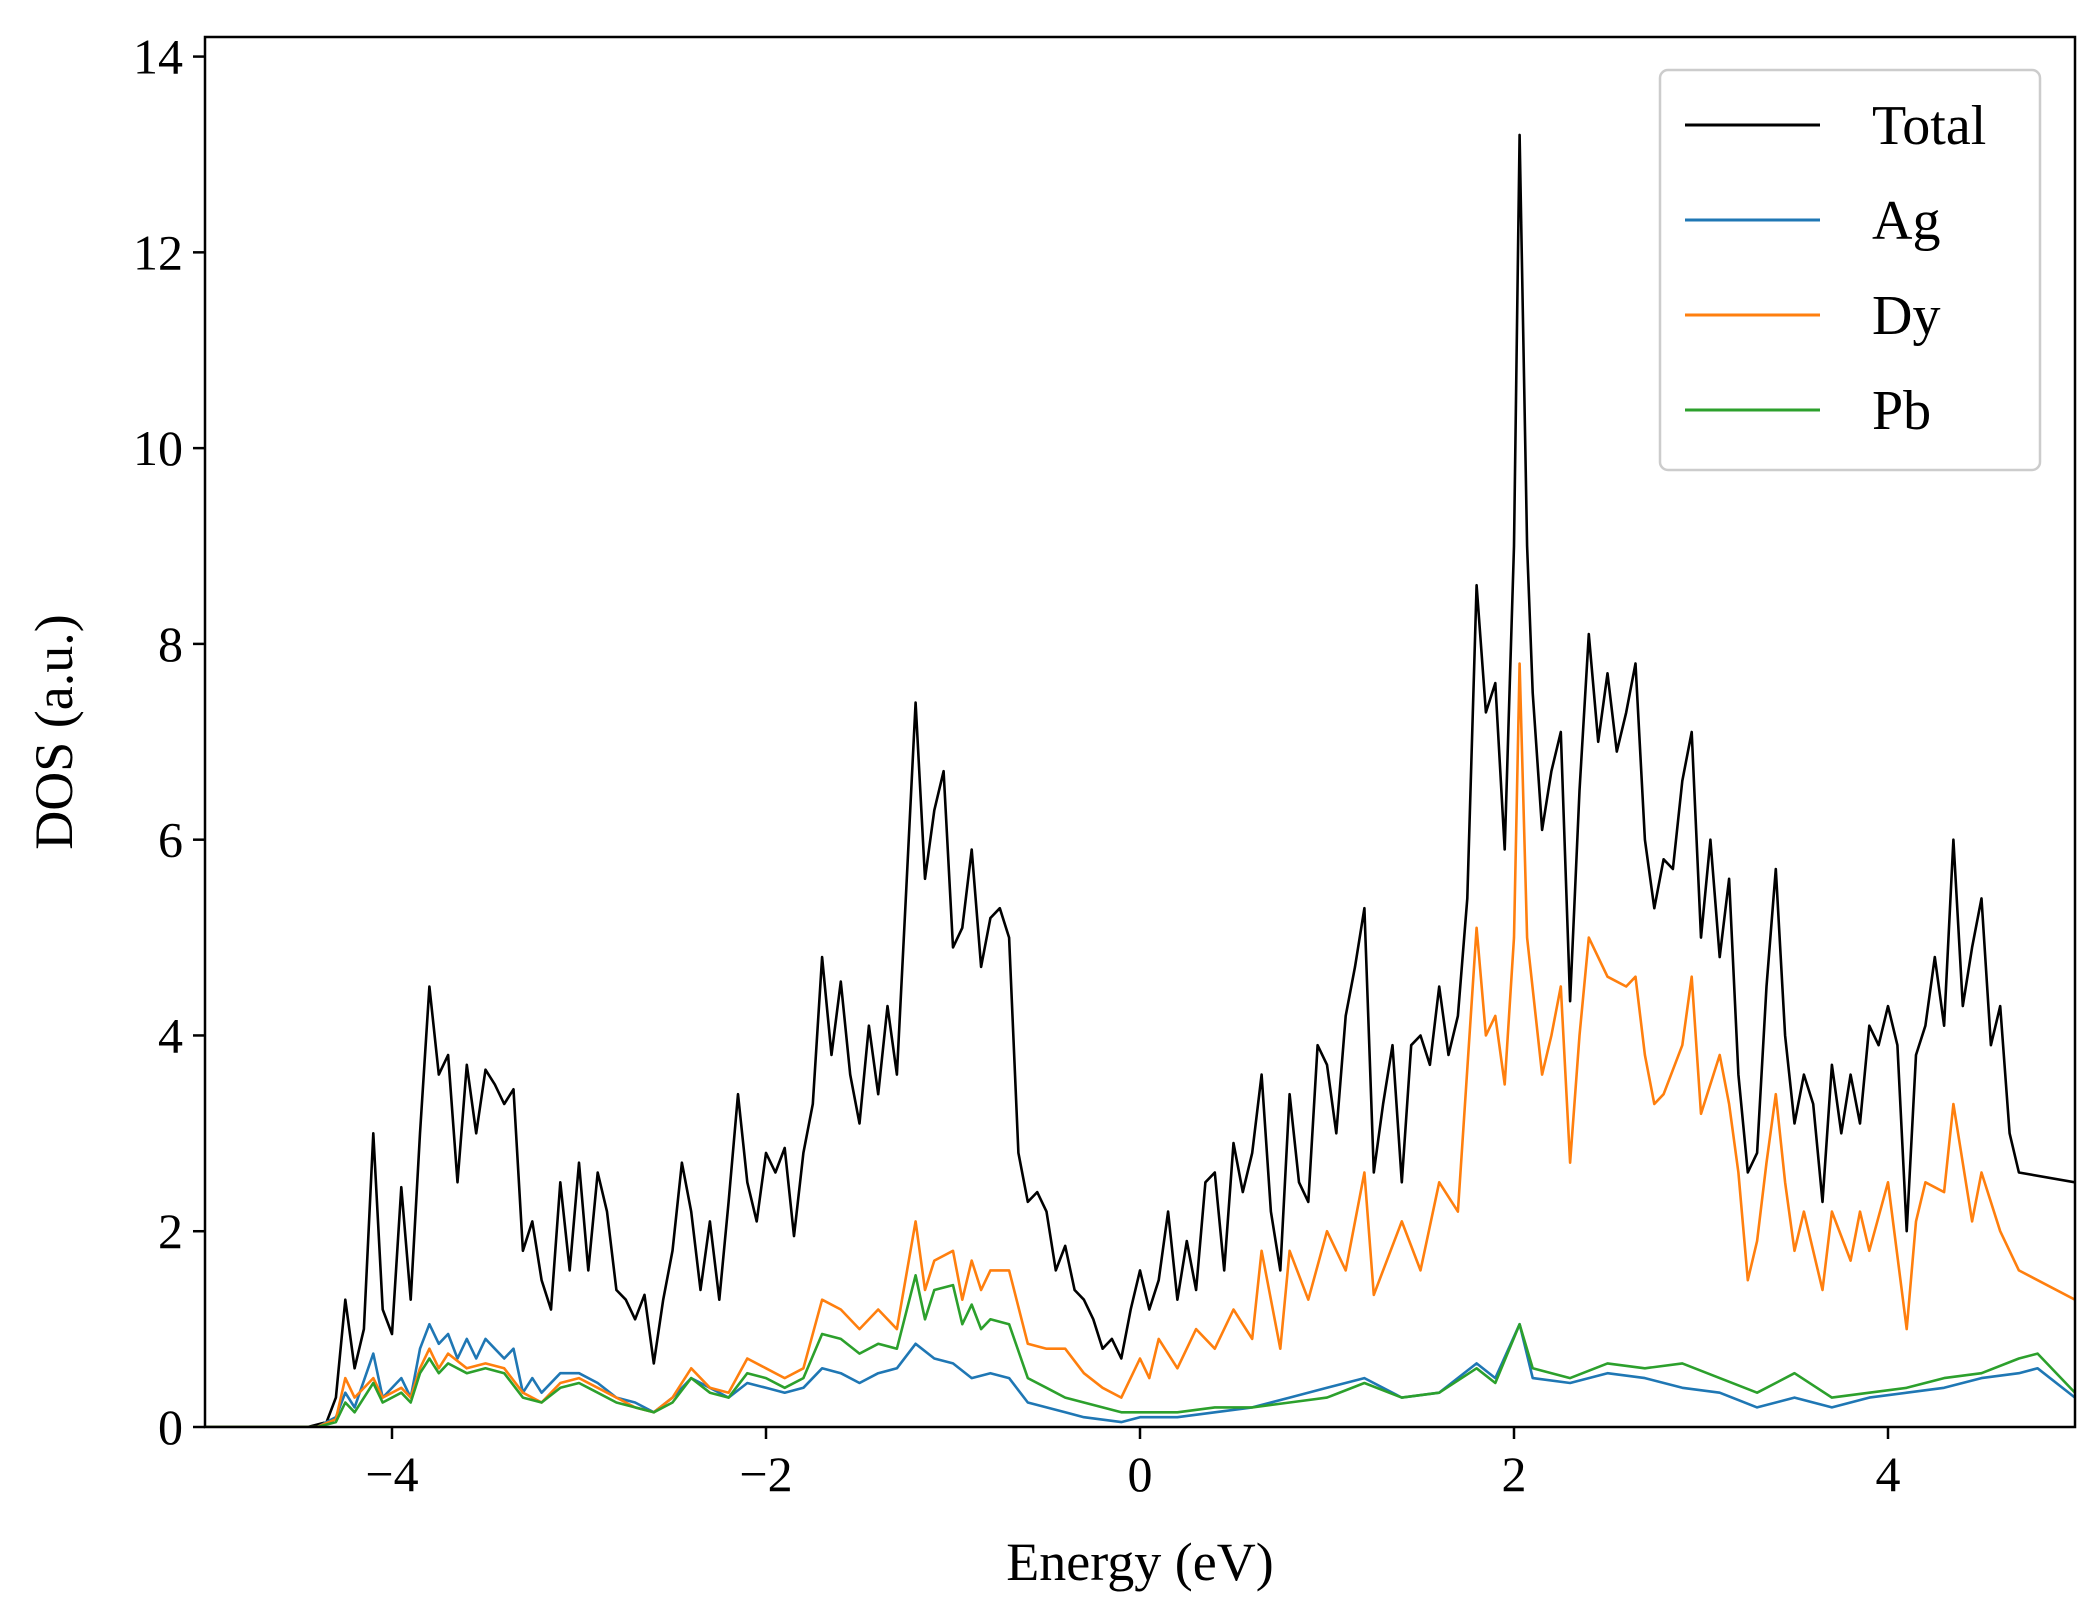  Describe the element at coordinates (170, 840) in the screenshot. I see `y-tick-label: 6` at that location.